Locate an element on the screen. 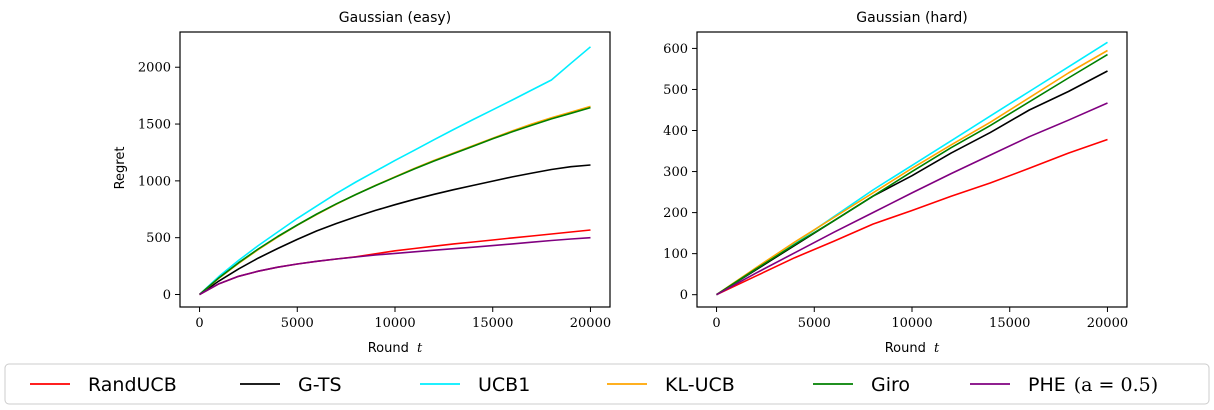 Image resolution: width=1214 pixels, height=410 pixels. legend-label-text: Giro is located at coordinates (890, 385).